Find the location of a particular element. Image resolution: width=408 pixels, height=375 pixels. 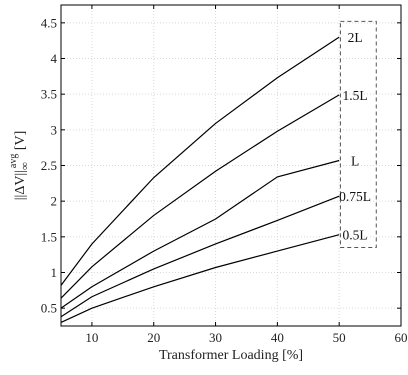

series-labels: 2L 1.5L L 0.75L 0.5L is located at coordinates (355, 136).